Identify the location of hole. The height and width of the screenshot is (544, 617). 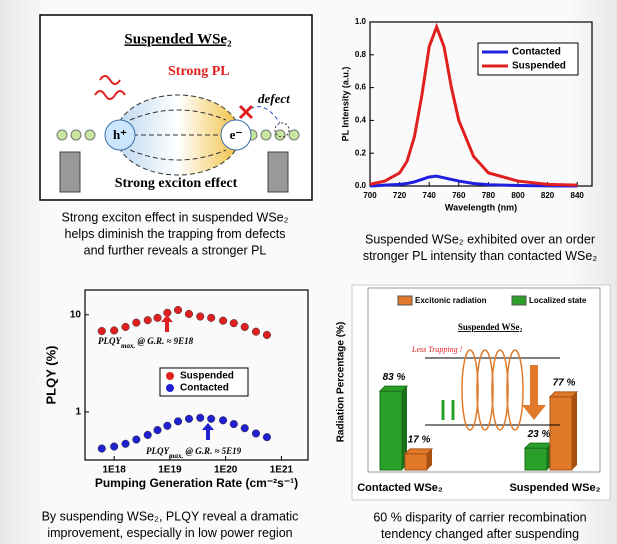
(120, 135).